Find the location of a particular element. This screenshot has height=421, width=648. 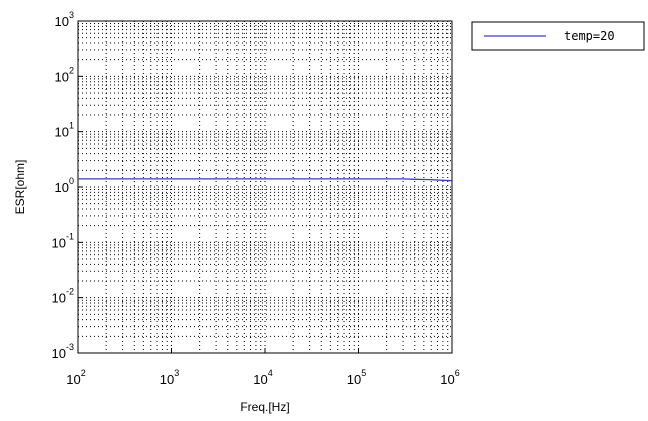

x-tick-label: 10² is located at coordinates (75, 377).